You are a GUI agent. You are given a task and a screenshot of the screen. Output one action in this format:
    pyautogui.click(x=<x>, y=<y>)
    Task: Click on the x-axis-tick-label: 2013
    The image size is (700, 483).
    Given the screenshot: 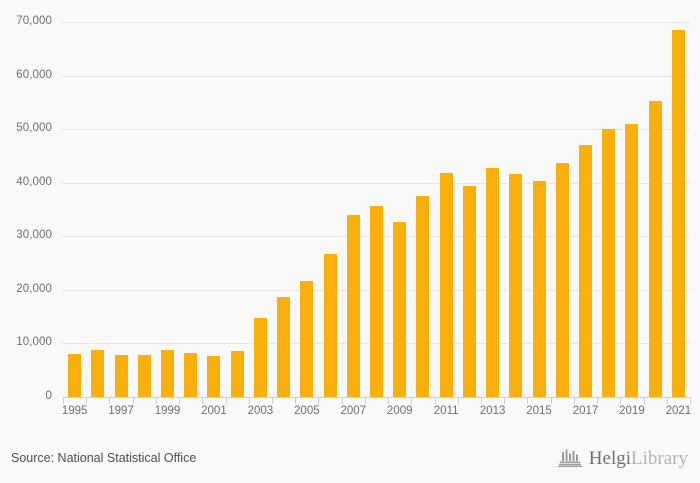 What is the action you would take?
    pyautogui.click(x=492, y=411)
    